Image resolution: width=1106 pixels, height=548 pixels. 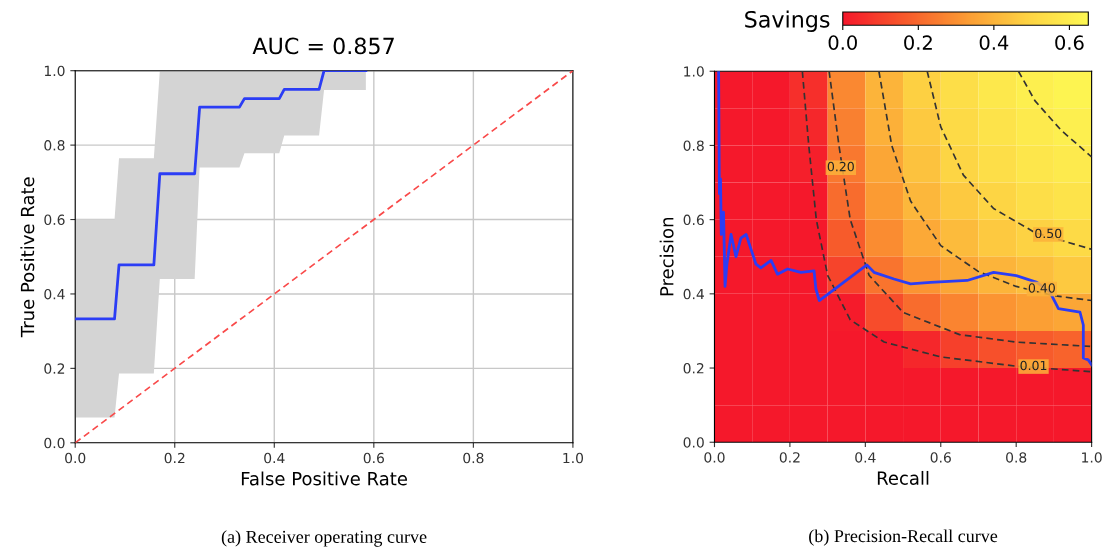 I want to click on color-bar-label: 0.6, so click(x=1069, y=42).